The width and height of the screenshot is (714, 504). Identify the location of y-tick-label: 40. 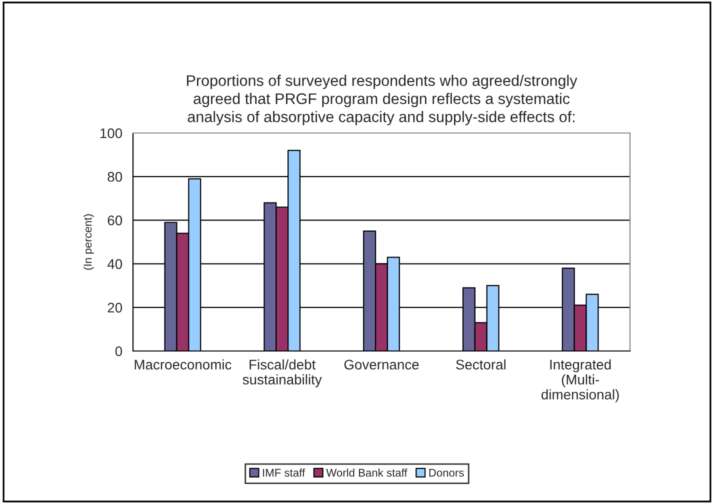
(114, 264).